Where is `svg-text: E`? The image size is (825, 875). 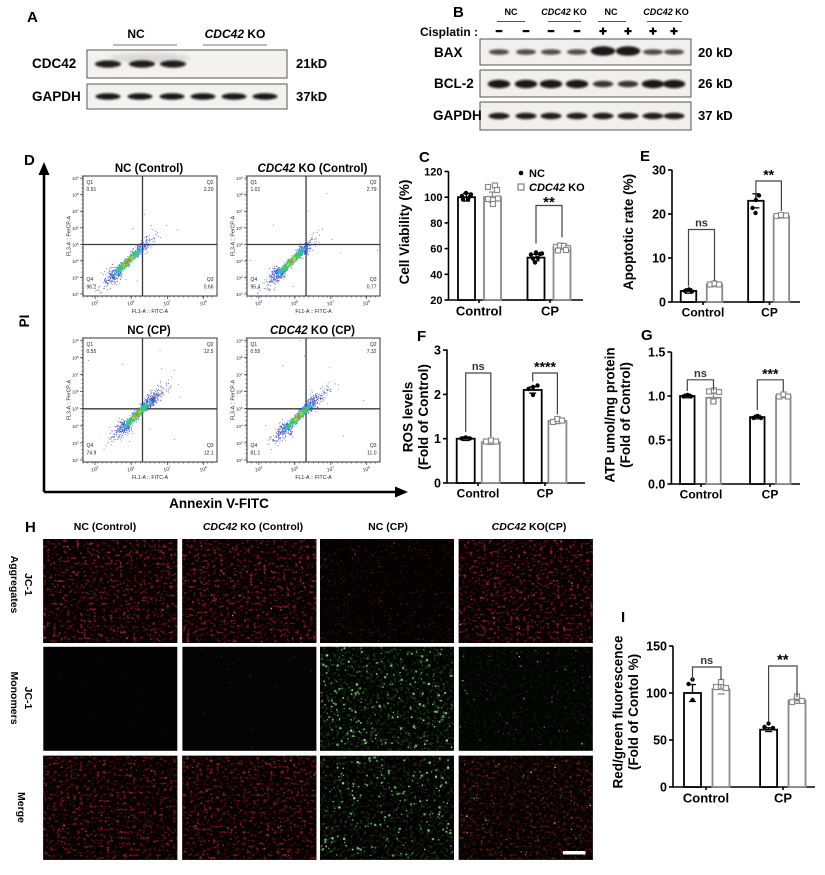
svg-text: E is located at coordinates (645, 156).